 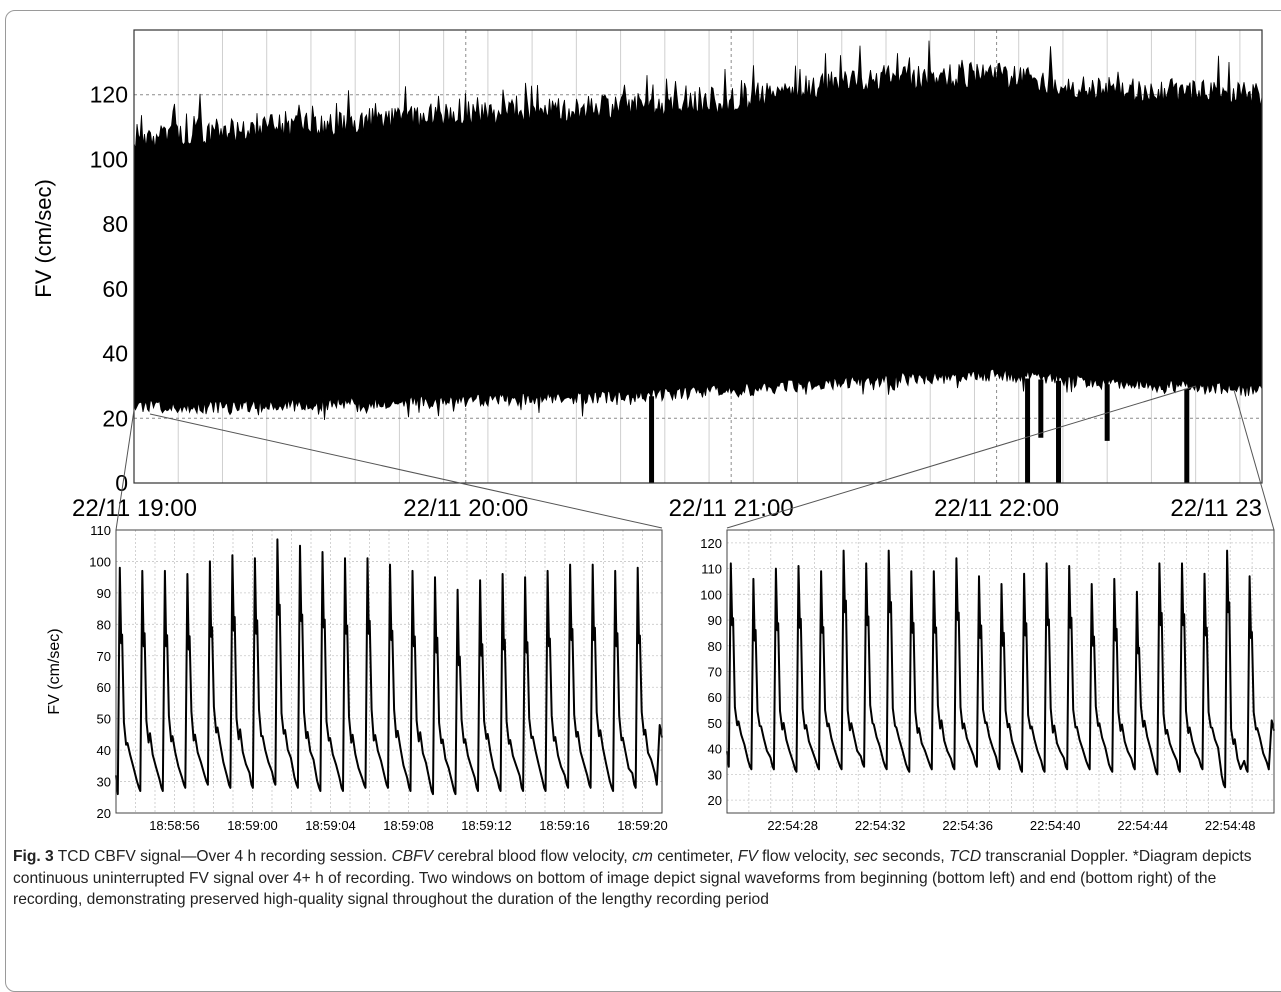 I want to click on main-y-tick-label: 40, so click(x=115, y=354).